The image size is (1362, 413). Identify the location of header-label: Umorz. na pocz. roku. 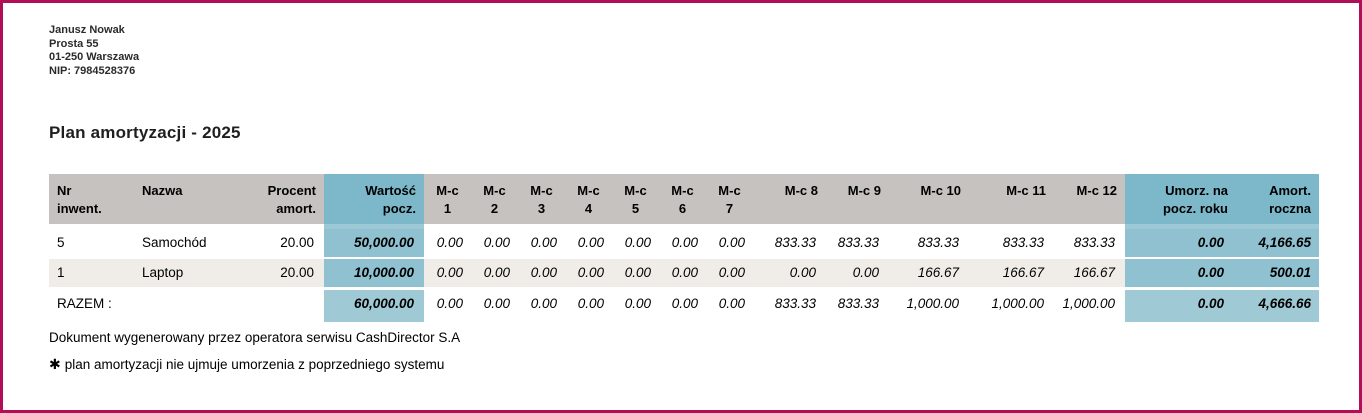
(1195, 199).